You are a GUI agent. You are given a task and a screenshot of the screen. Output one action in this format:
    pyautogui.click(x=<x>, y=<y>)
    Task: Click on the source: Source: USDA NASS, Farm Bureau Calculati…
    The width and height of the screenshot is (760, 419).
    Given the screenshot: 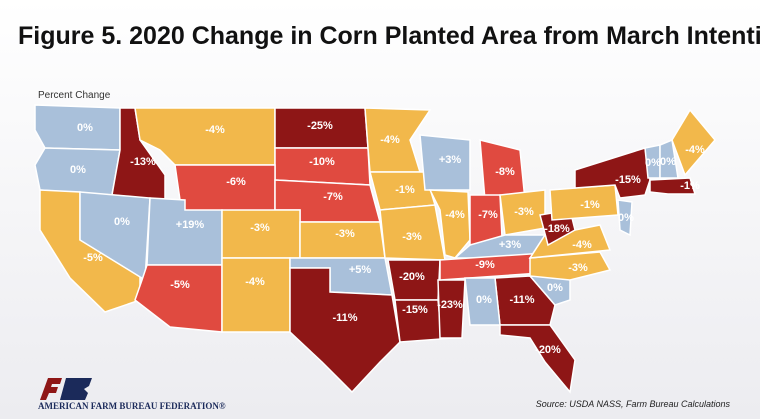 What is the action you would take?
    pyautogui.click(x=633, y=404)
    